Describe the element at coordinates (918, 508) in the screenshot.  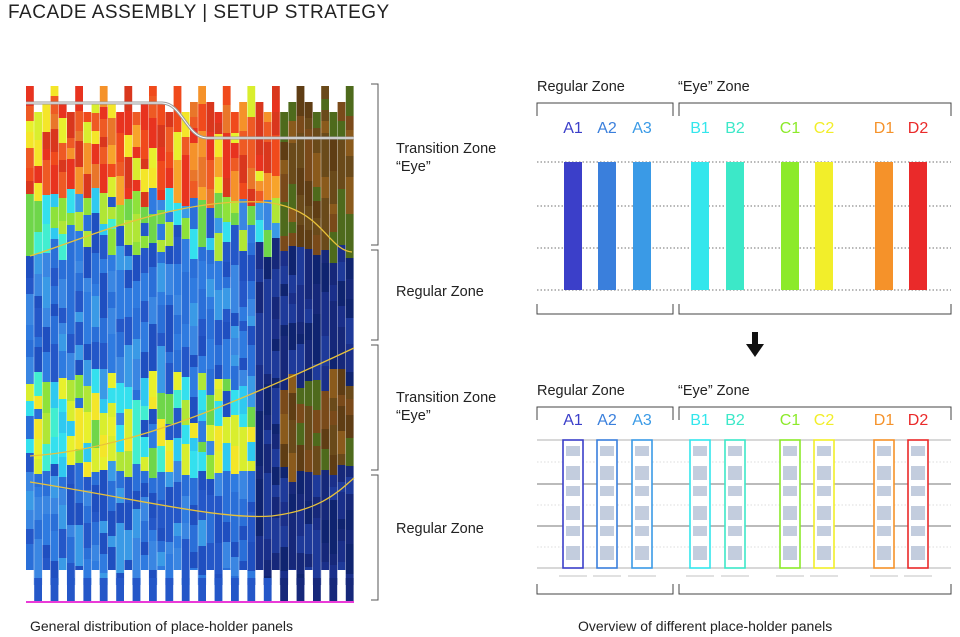
I see `panel-detail-d2` at that location.